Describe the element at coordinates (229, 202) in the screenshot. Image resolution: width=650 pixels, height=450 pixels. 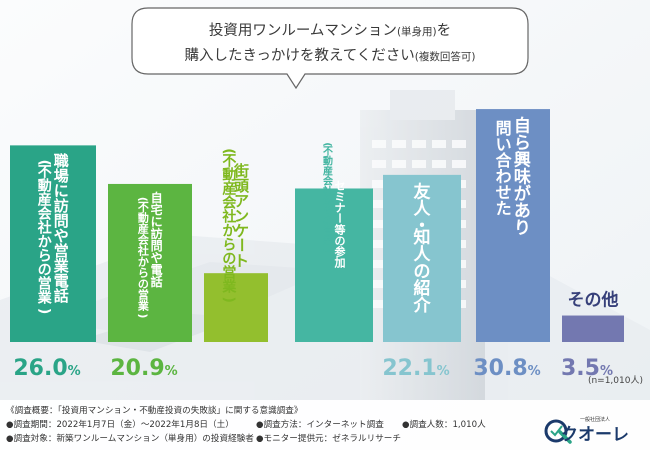
I see `bar-label-2-sub-char-4: 会` at that location.